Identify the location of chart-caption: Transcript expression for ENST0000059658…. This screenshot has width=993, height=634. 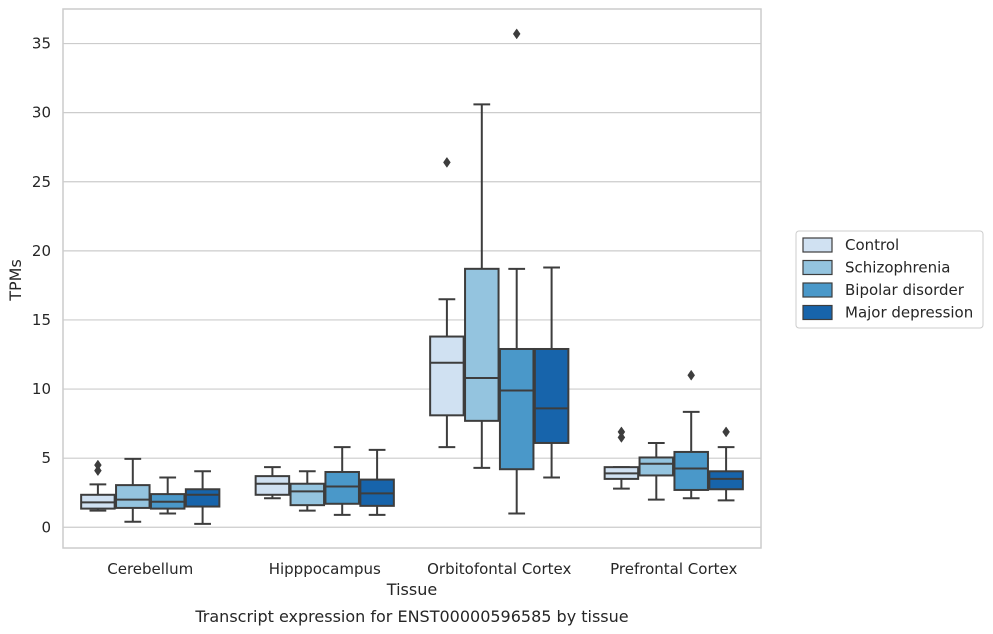
(411, 616).